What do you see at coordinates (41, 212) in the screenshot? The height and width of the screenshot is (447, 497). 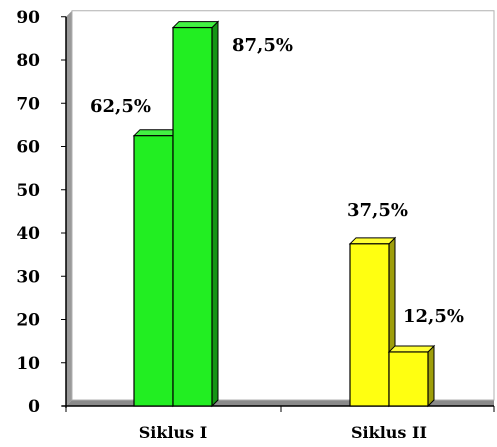 I see `y-axis: 0 10 20 30 40 50 60 70 80 90` at bounding box center [41, 212].